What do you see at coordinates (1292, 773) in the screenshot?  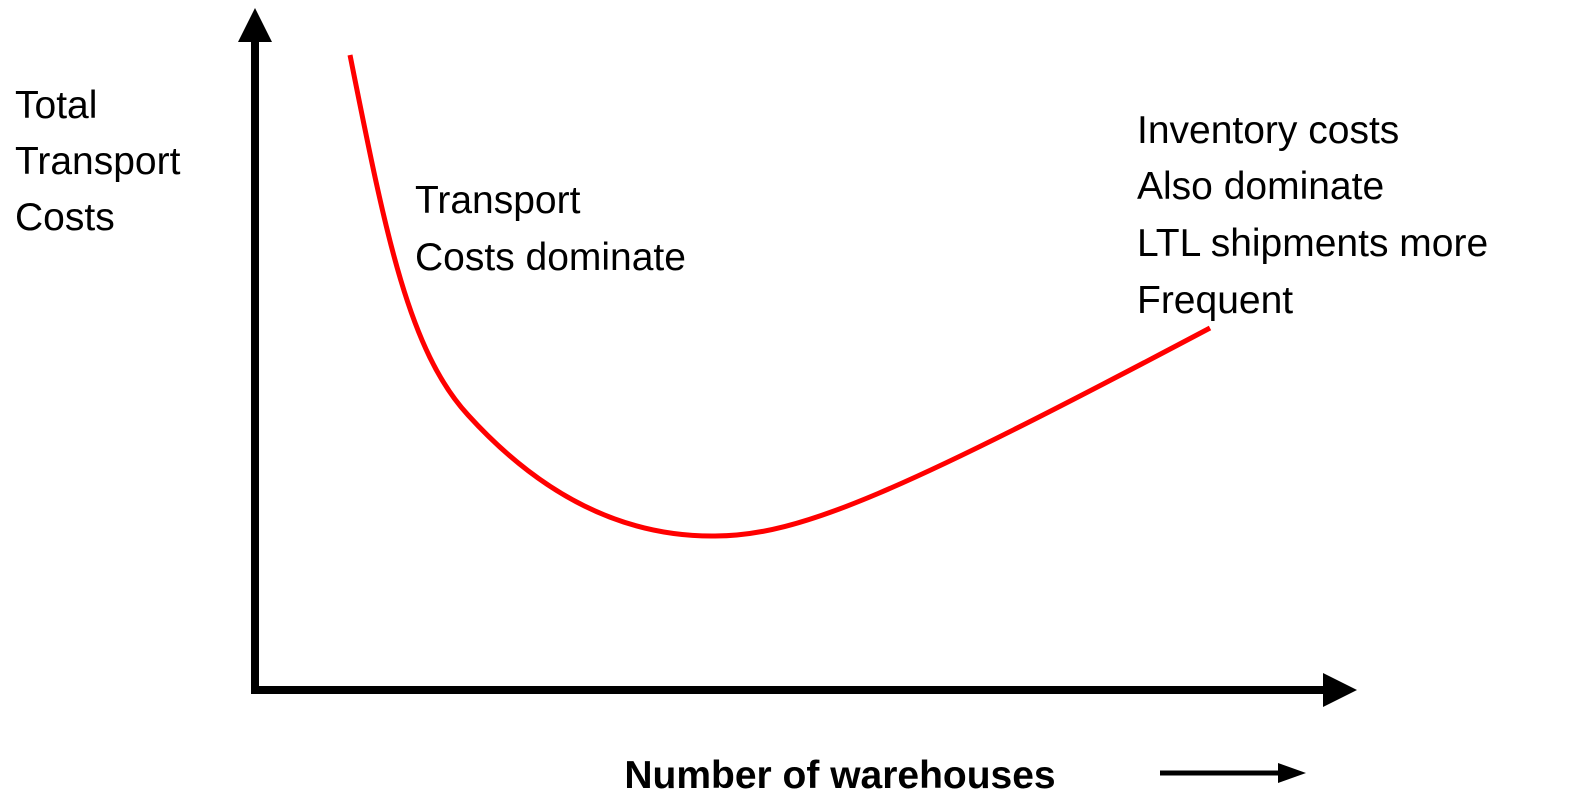 I see `x-label-arrowhead` at bounding box center [1292, 773].